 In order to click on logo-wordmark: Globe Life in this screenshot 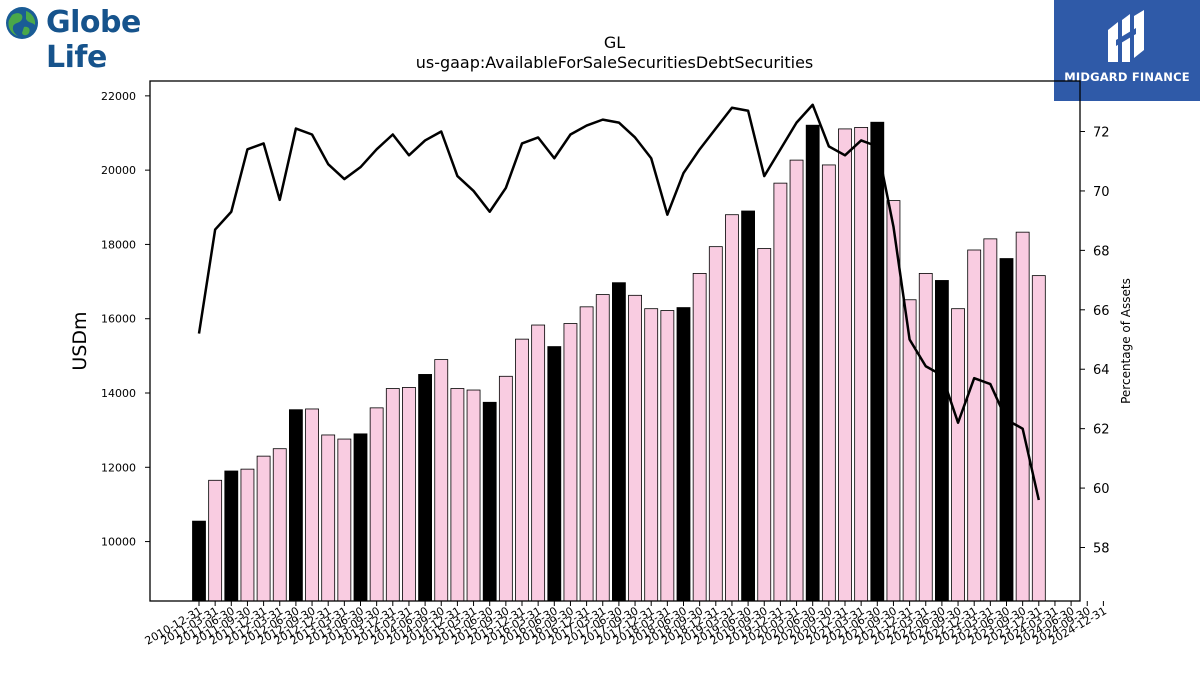, I will do `click(93, 40)`.